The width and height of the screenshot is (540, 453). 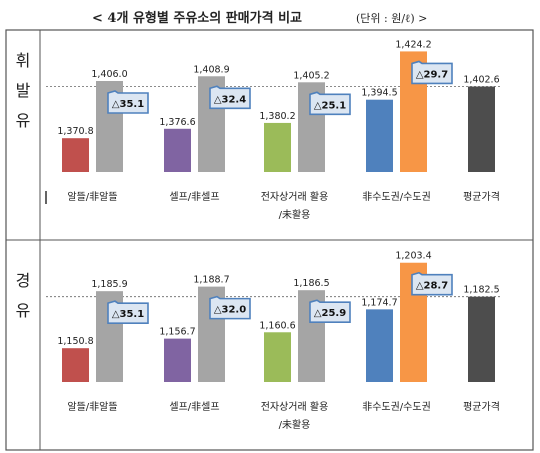 What do you see at coordinates (379, 302) in the screenshot?
I see `data-label: 1,174.7` at bounding box center [379, 302].